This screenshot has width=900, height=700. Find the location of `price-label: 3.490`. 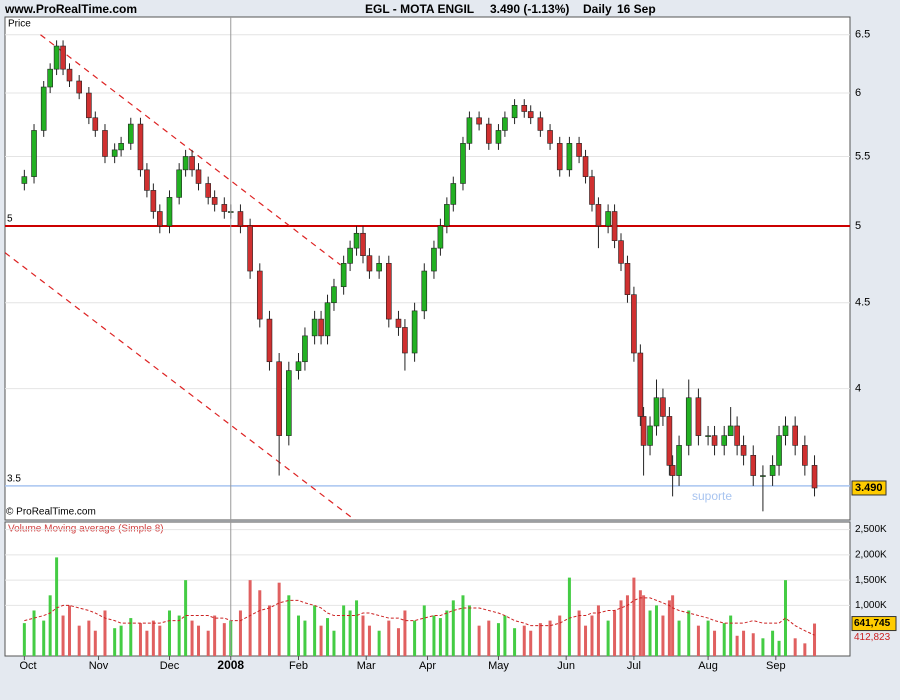

price-label: 3.490 is located at coordinates (869, 488).